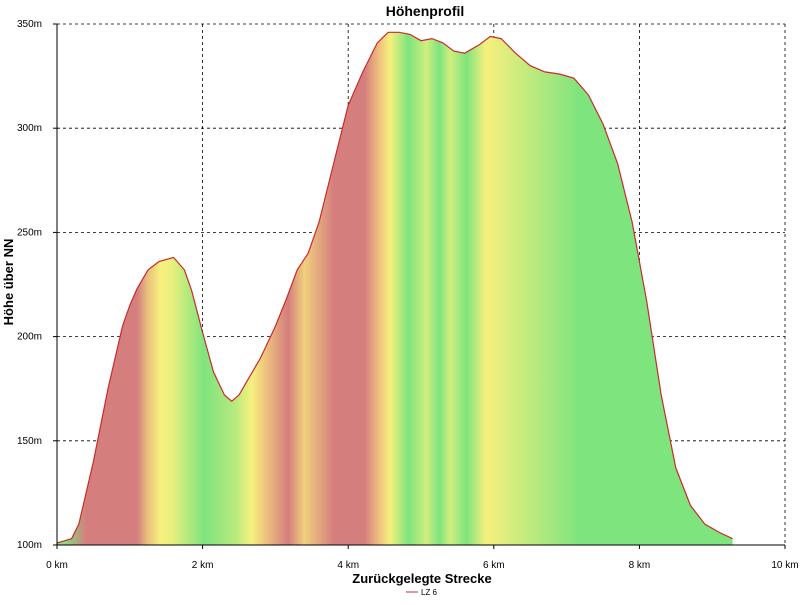 The height and width of the screenshot is (605, 800). Describe the element at coordinates (29, 337) in the screenshot. I see `y-tick-label: 200m` at that location.